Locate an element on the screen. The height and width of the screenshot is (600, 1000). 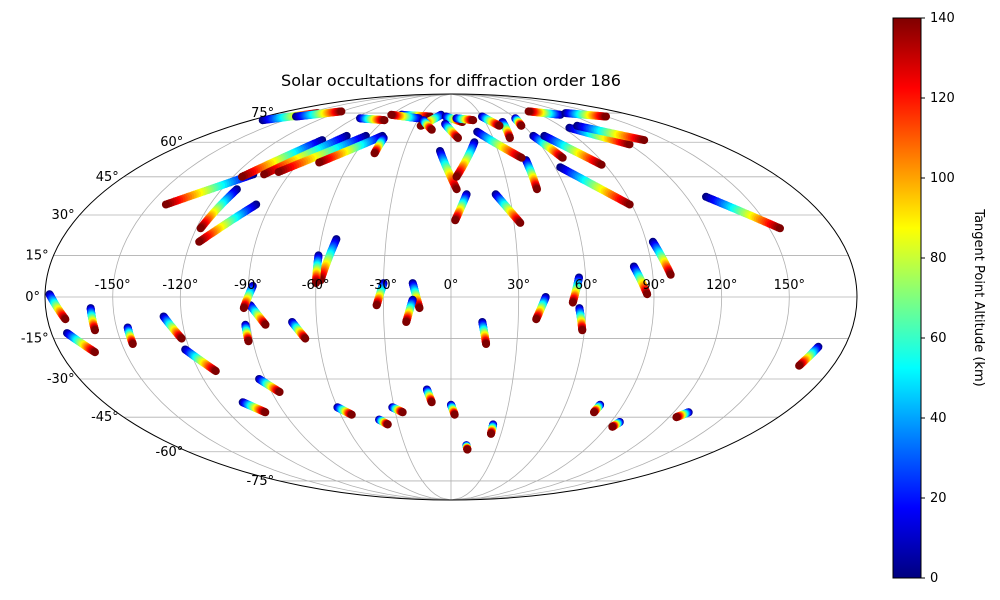
longitude-tick-label: 150° is located at coordinates (789, 285).